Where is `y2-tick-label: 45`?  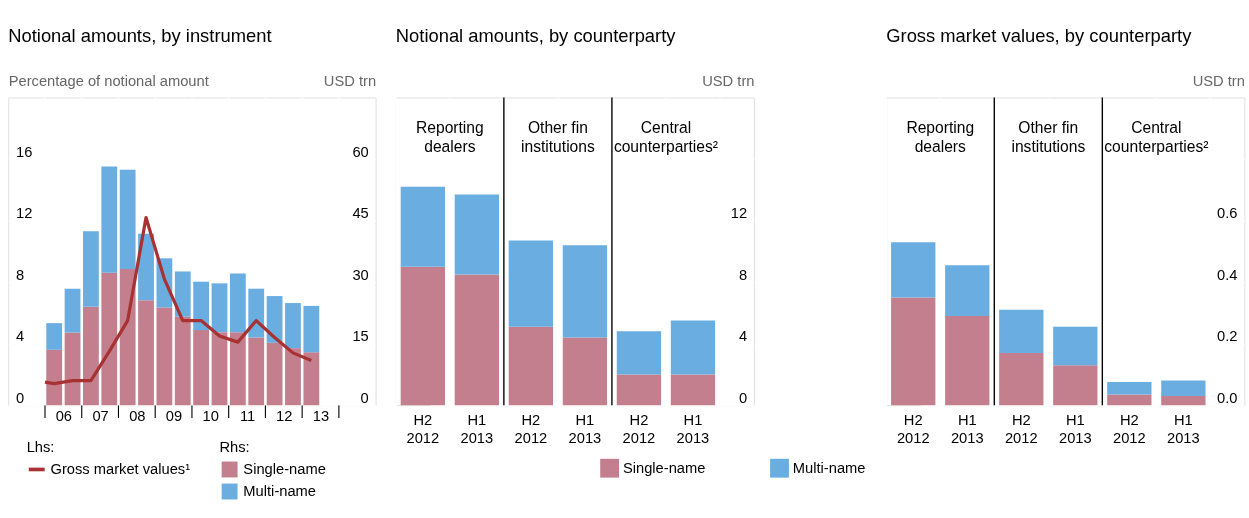
y2-tick-label: 45 is located at coordinates (360, 213).